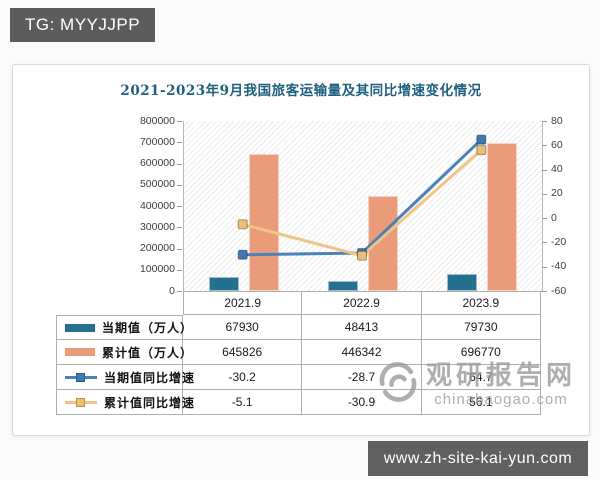 This screenshot has height=480, width=600. What do you see at coordinates (150, 377) in the screenshot?
I see `legend-label: 当期值同比增速` at bounding box center [150, 377].